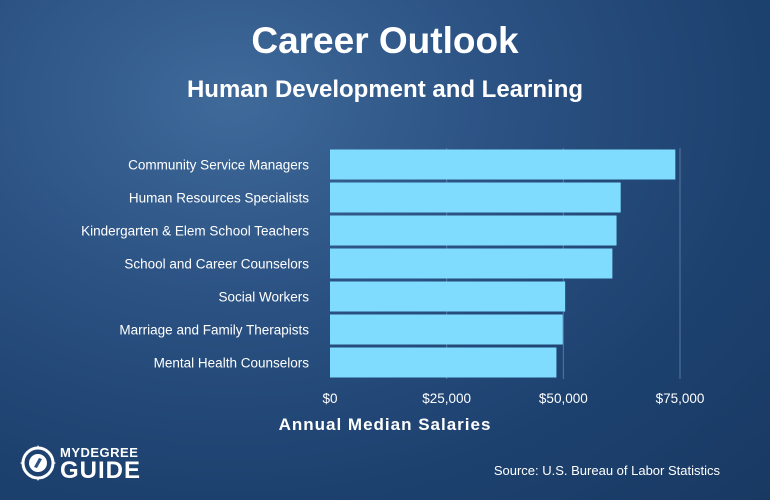 The height and width of the screenshot is (500, 770). What do you see at coordinates (385, 89) in the screenshot?
I see `chart-subtitle: Human Development and Learning` at bounding box center [385, 89].